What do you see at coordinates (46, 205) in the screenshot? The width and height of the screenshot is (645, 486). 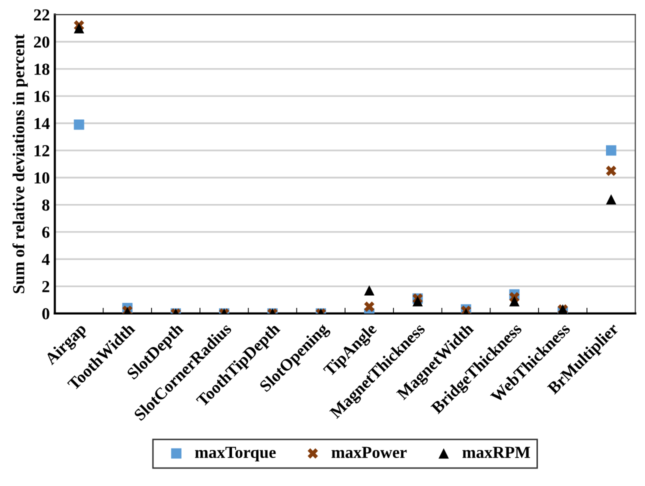 I see `y-tick-label: 8` at bounding box center [46, 205].